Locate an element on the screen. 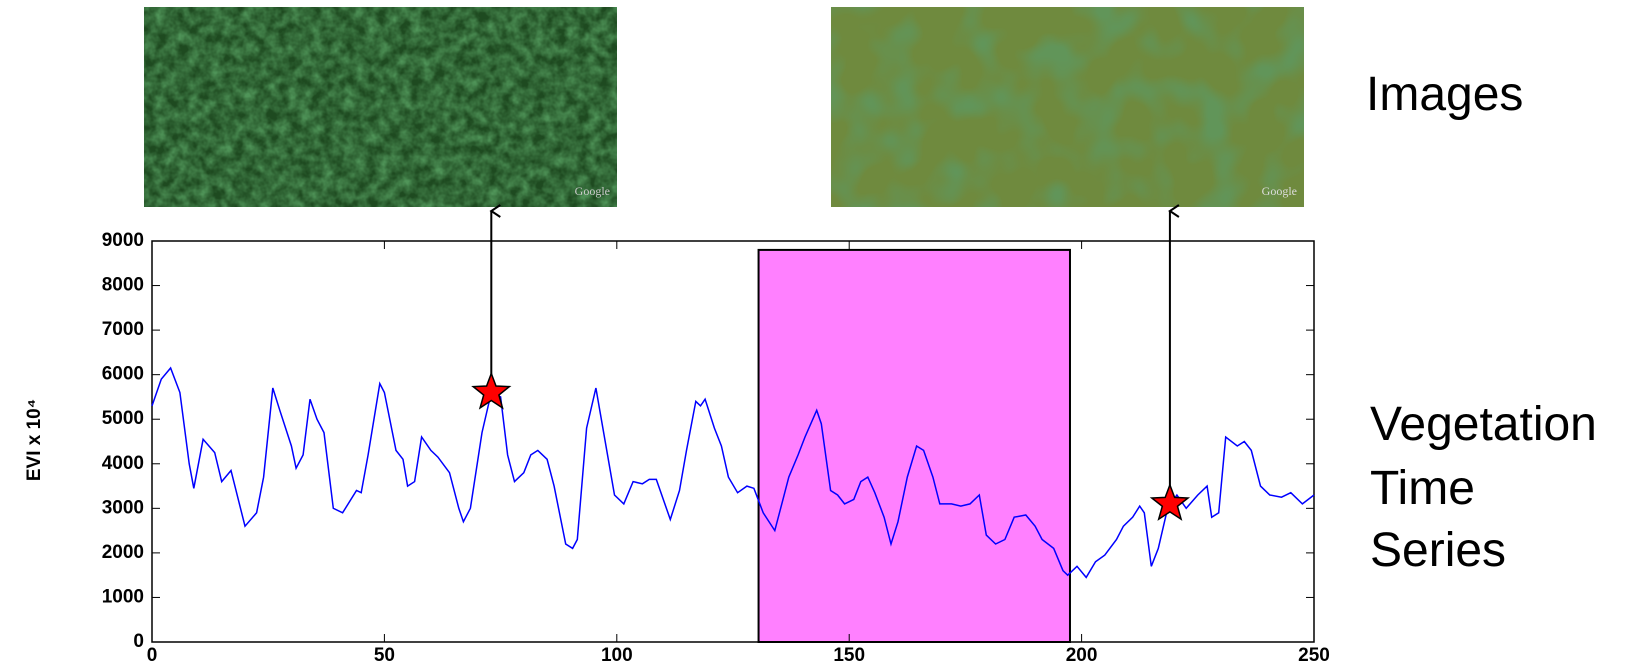  x-tick-label: 0 is located at coordinates (152, 655).